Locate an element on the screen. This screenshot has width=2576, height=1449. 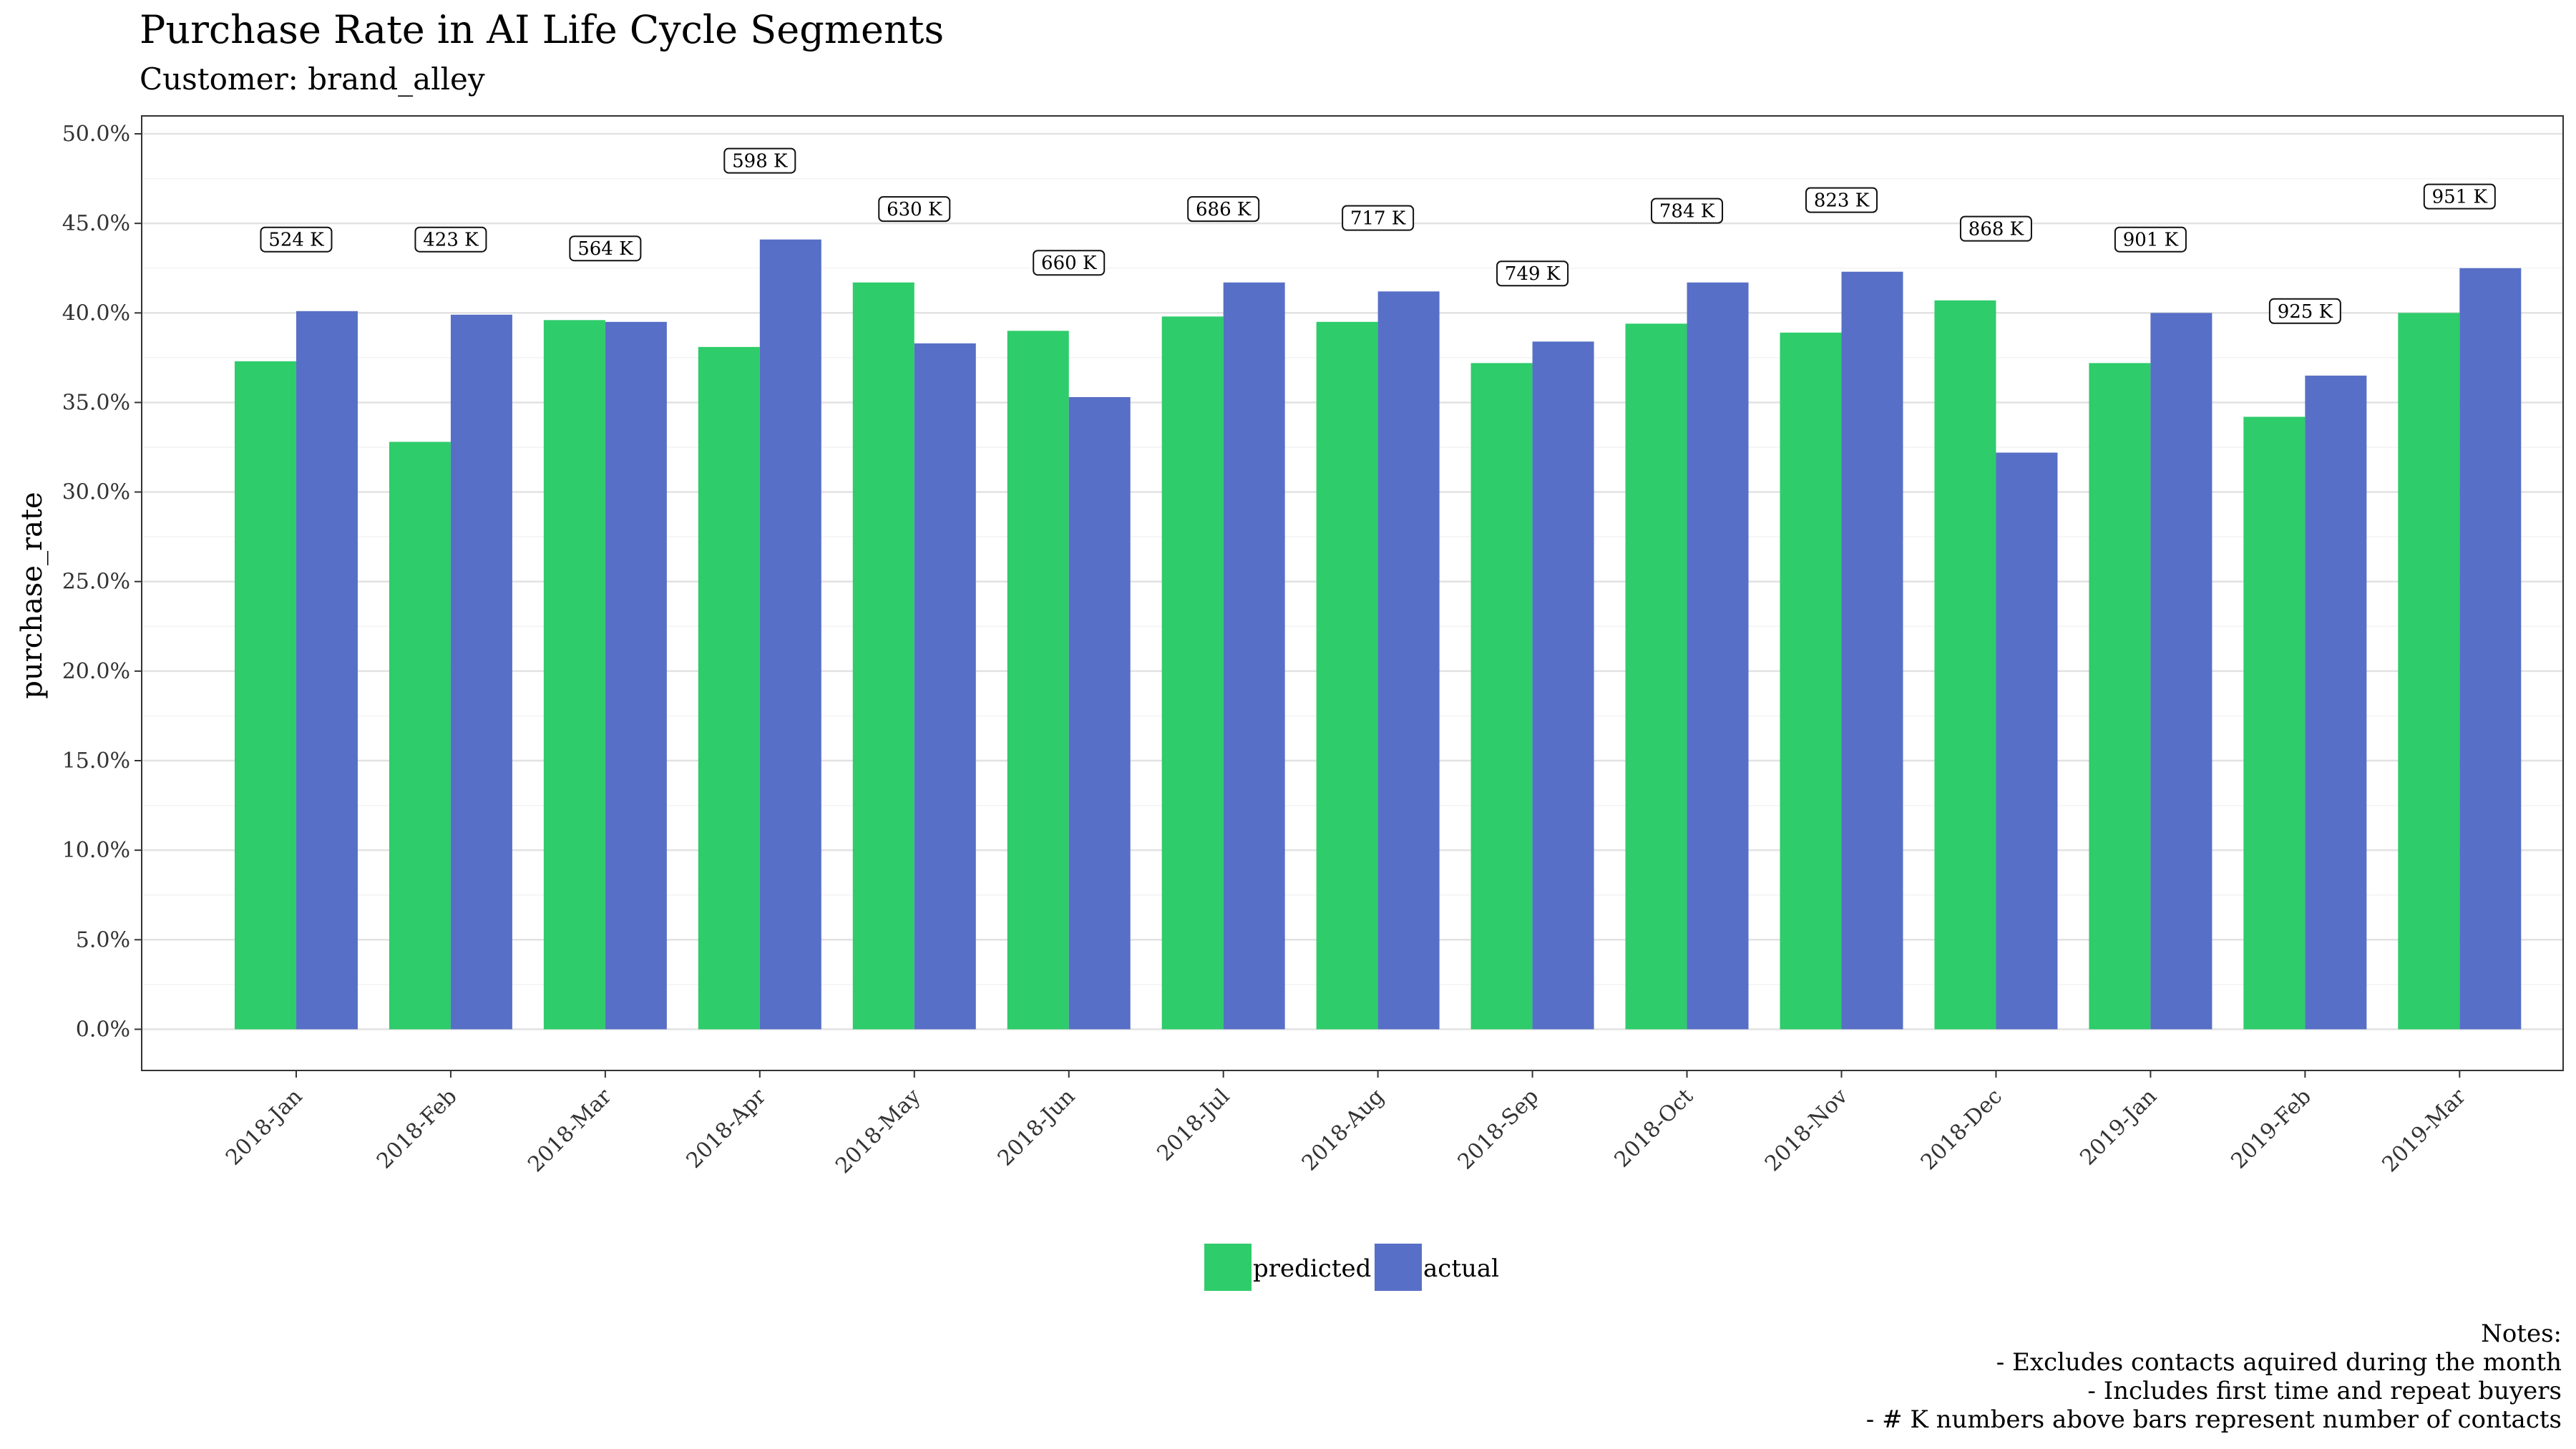
contact-label: 925 K is located at coordinates (2305, 312).